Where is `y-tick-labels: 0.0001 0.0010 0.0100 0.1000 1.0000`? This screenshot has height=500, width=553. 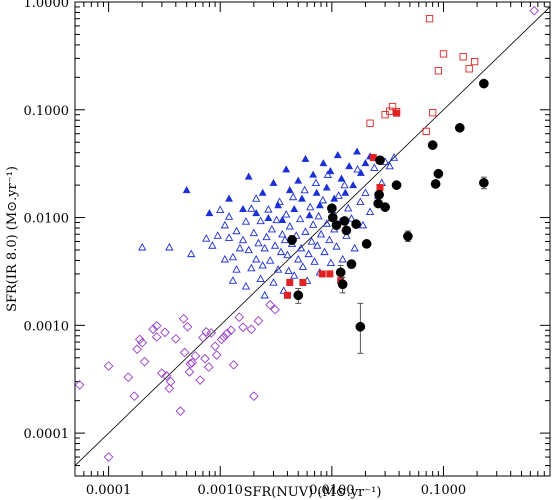 y-tick-labels: 0.0001 0.0010 0.0100 0.1000 1.0000 is located at coordinates (47, 221).